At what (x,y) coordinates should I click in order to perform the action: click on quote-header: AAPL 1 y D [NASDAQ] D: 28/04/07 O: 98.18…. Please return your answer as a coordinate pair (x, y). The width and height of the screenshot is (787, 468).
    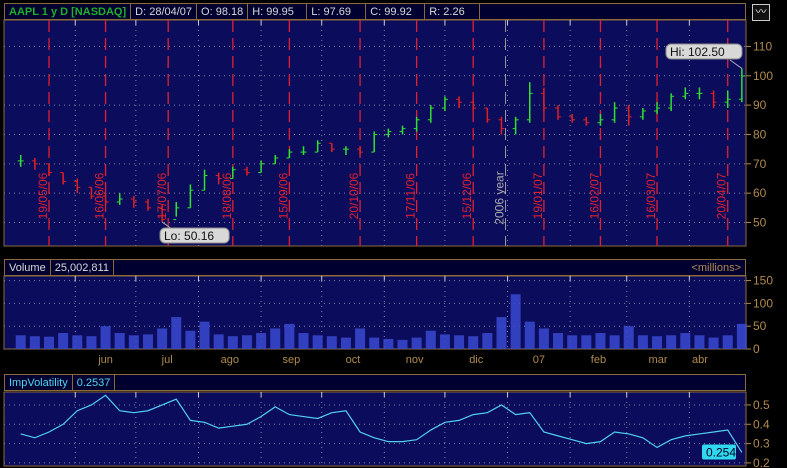
    Looking at the image, I should click on (375, 11).